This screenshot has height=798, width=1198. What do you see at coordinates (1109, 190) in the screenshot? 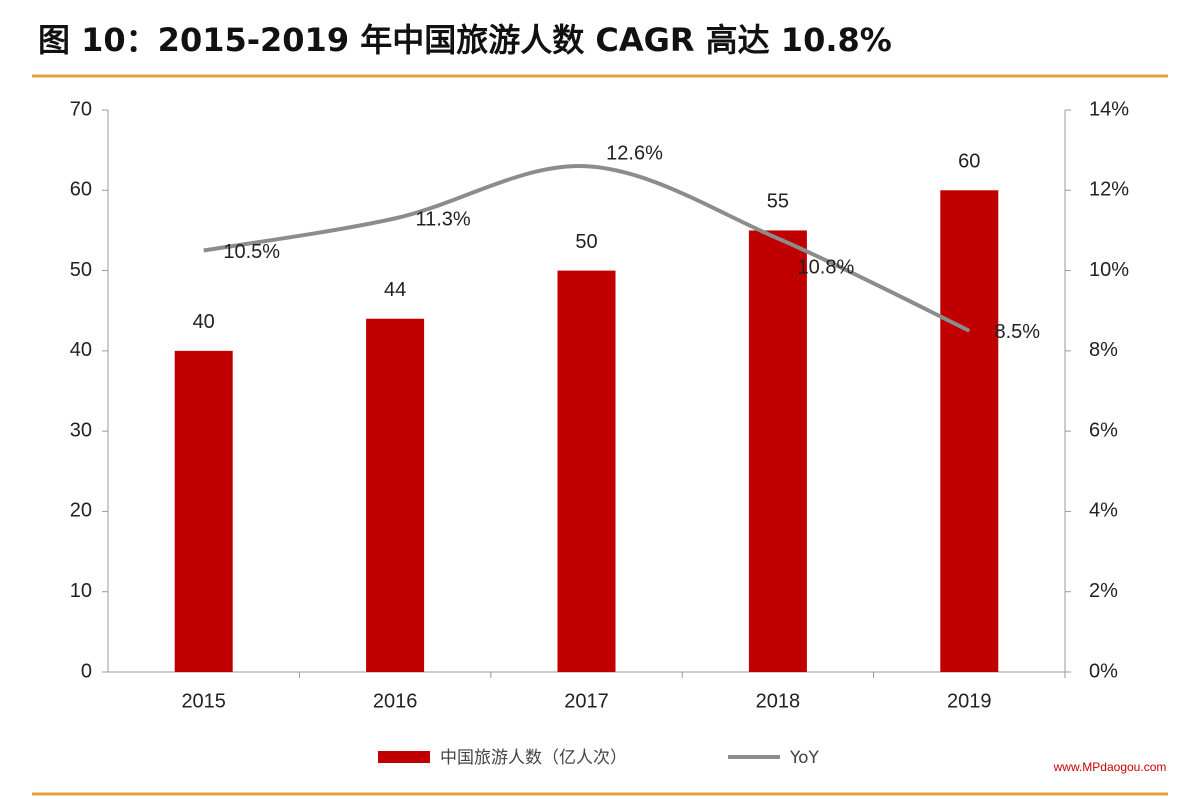
I see `y2-tick-label: 12%` at bounding box center [1109, 190].